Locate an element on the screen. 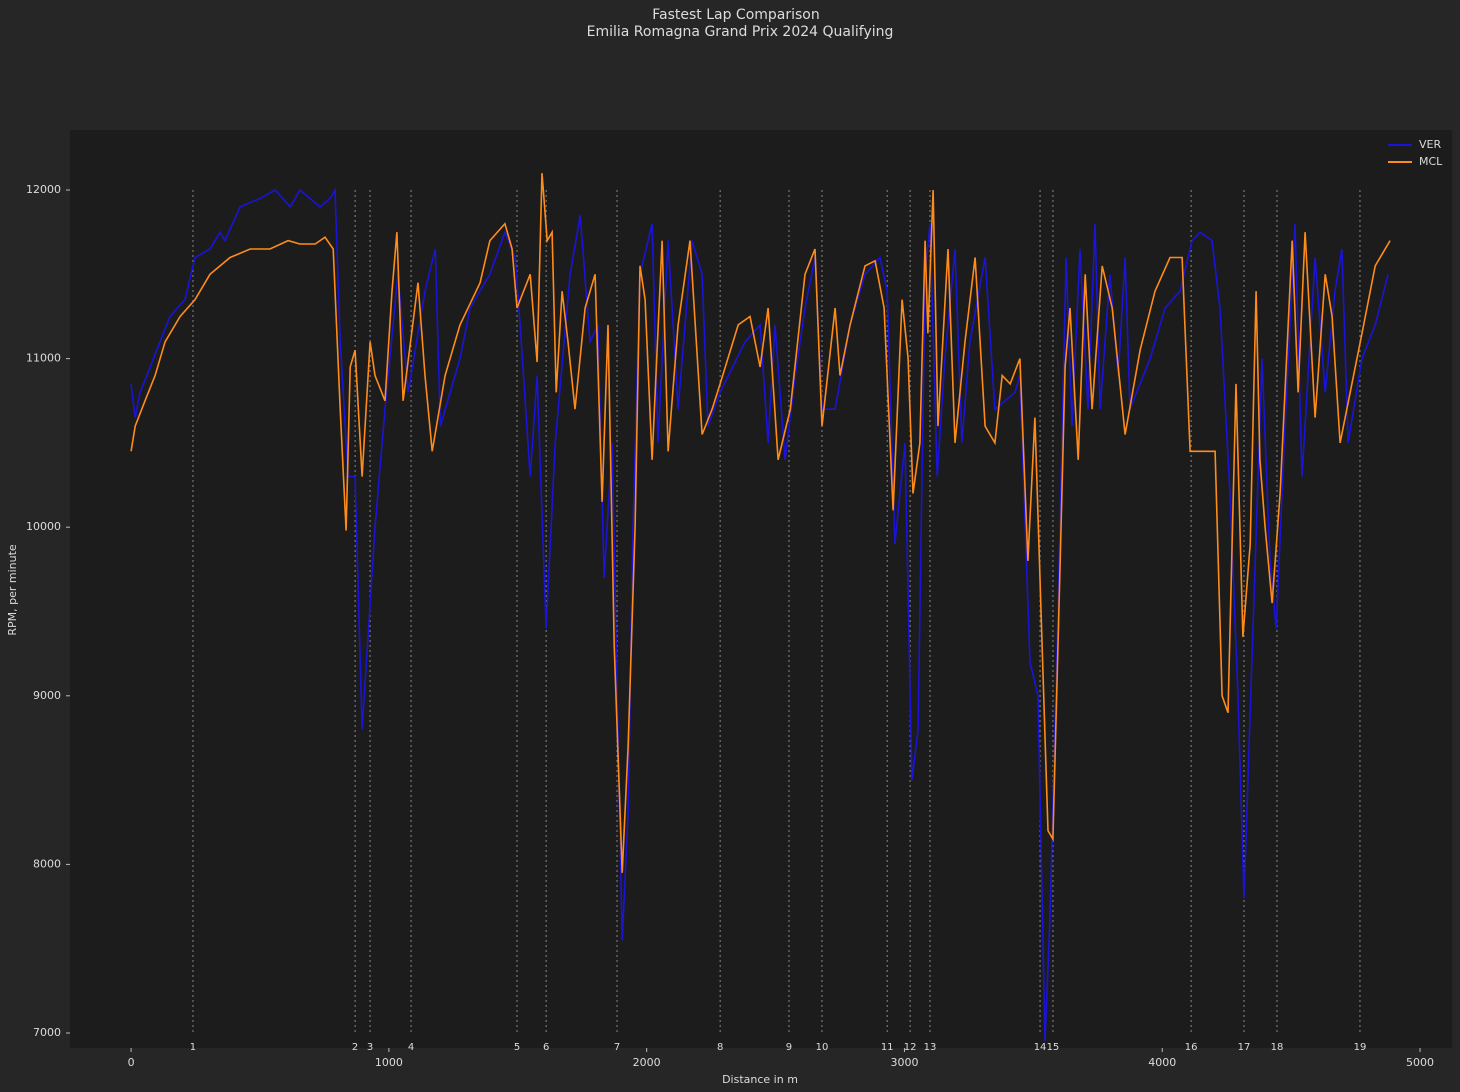 The image size is (1460, 1092). x-tick-label: 5000 is located at coordinates (1420, 1062).